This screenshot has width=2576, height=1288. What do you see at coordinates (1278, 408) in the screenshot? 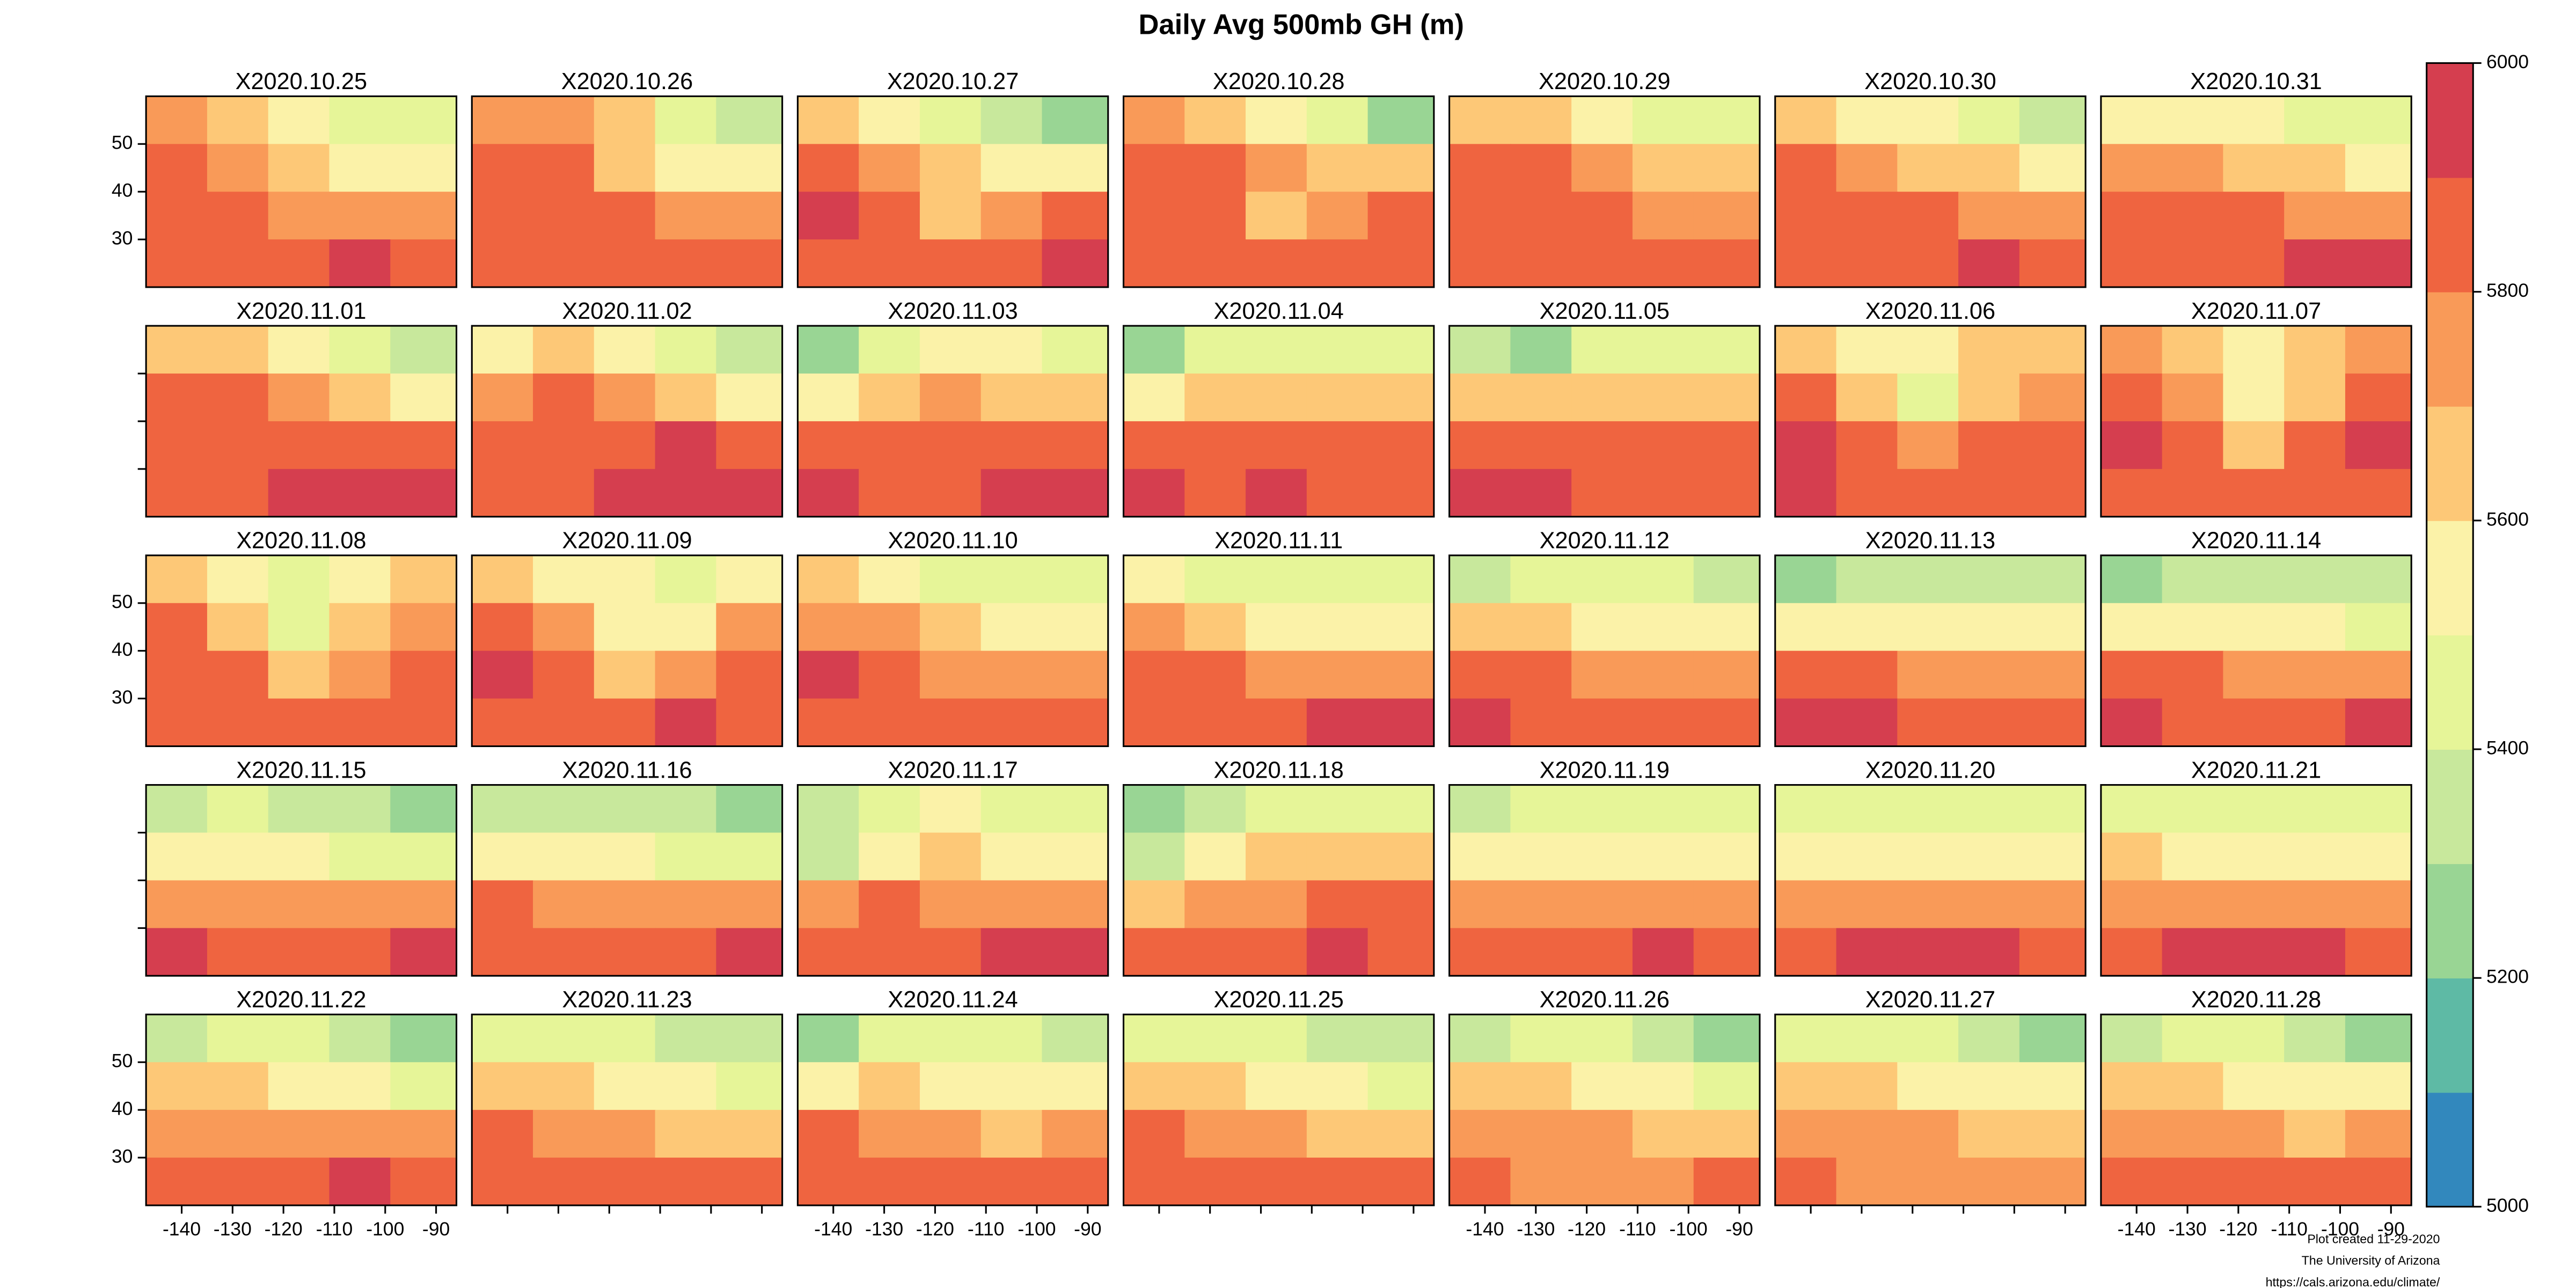
I see `panel: X2020.11.04` at bounding box center [1278, 408].